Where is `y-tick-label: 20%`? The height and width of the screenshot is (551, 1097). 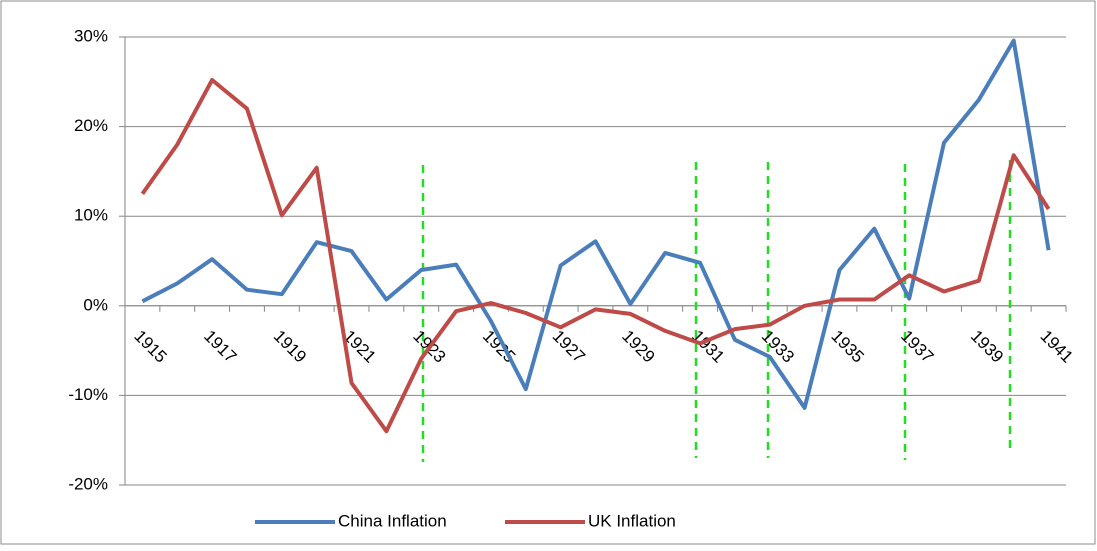
y-tick-label: 20% is located at coordinates (91, 125).